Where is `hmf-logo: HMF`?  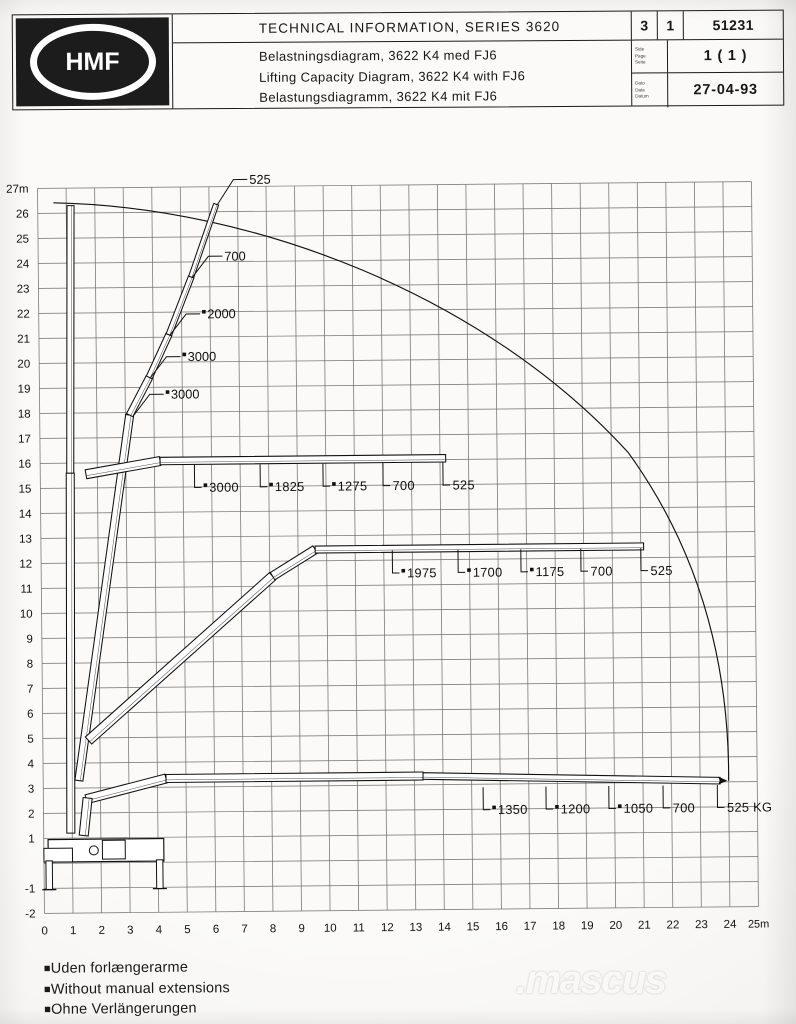 hmf-logo: HMF is located at coordinates (92, 62).